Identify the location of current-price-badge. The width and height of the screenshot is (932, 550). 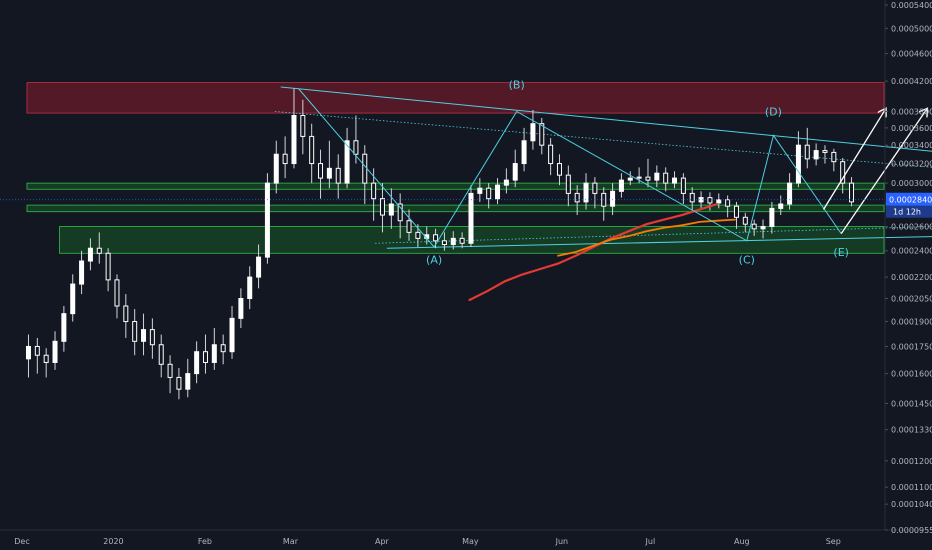
(909, 199).